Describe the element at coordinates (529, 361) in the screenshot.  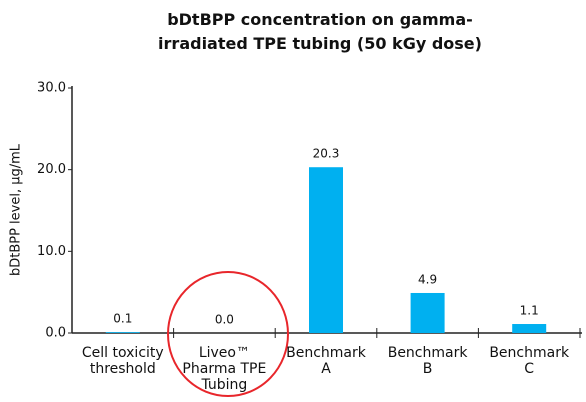
I see `x-tick-label: Benchmark C` at that location.